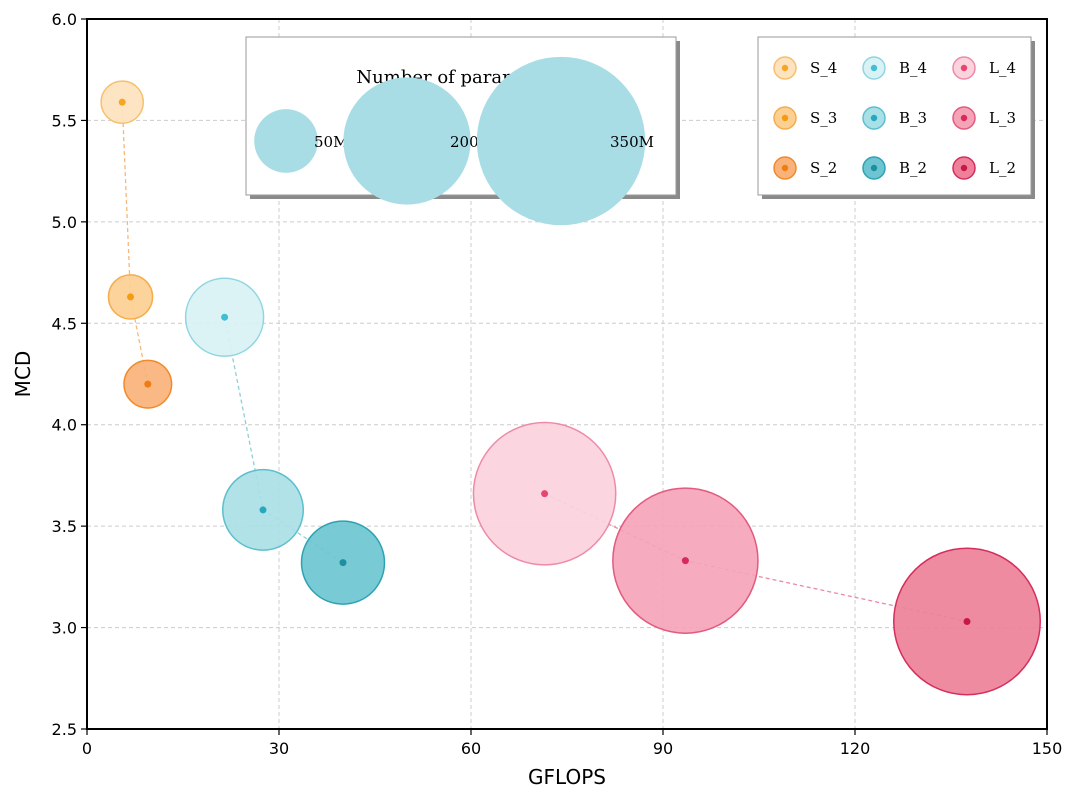 This screenshot has height=804, width=1079. Describe the element at coordinates (913, 168) in the screenshot. I see `legend-label-b-2: B_2` at that location.